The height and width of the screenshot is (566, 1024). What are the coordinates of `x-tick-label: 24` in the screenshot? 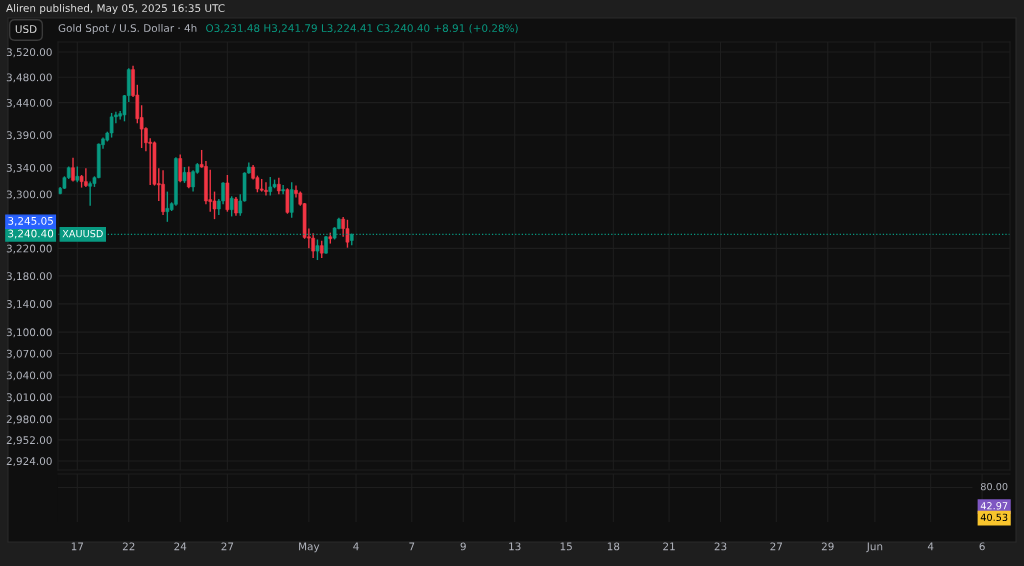 It's located at (180, 546).